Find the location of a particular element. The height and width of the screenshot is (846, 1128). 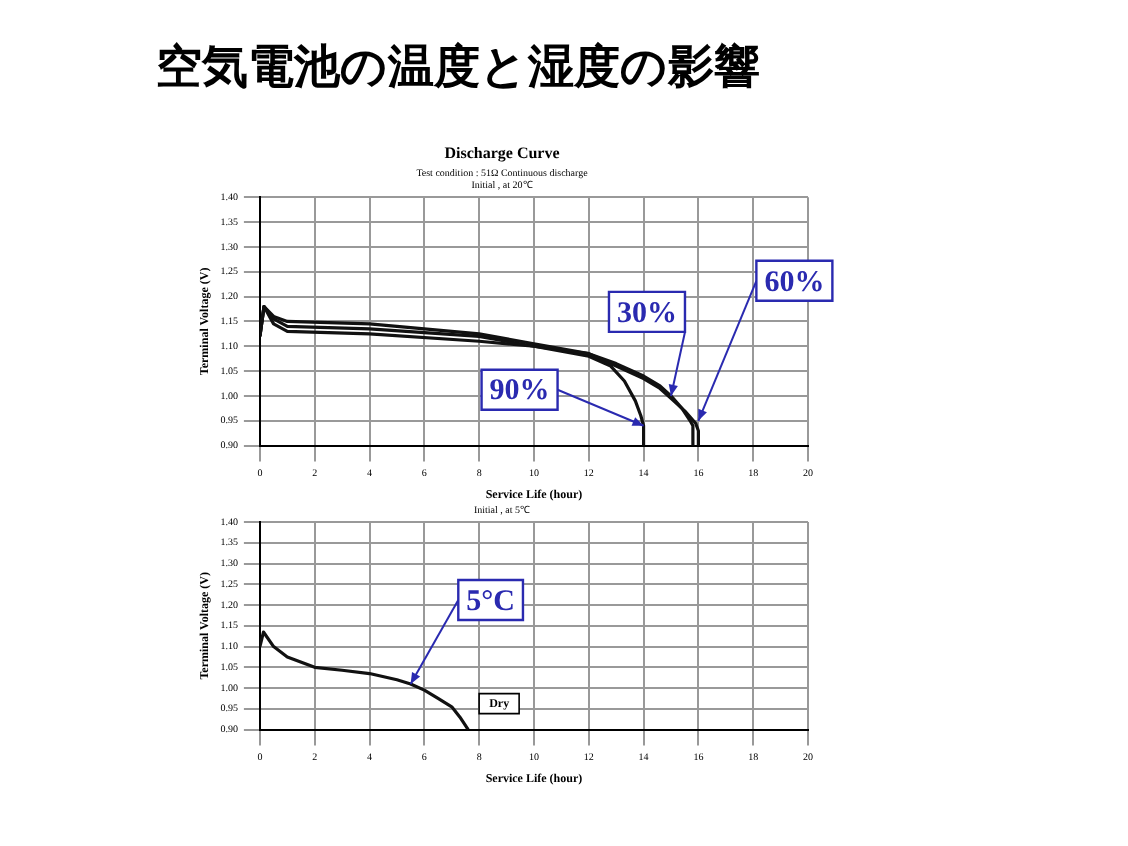

annotation: 5°C is located at coordinates (490, 601).